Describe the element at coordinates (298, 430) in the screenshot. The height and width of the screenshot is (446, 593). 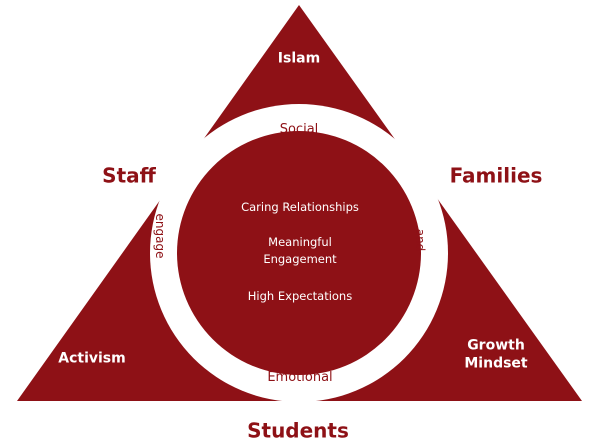
I see `bottom-side-label: Students` at that location.